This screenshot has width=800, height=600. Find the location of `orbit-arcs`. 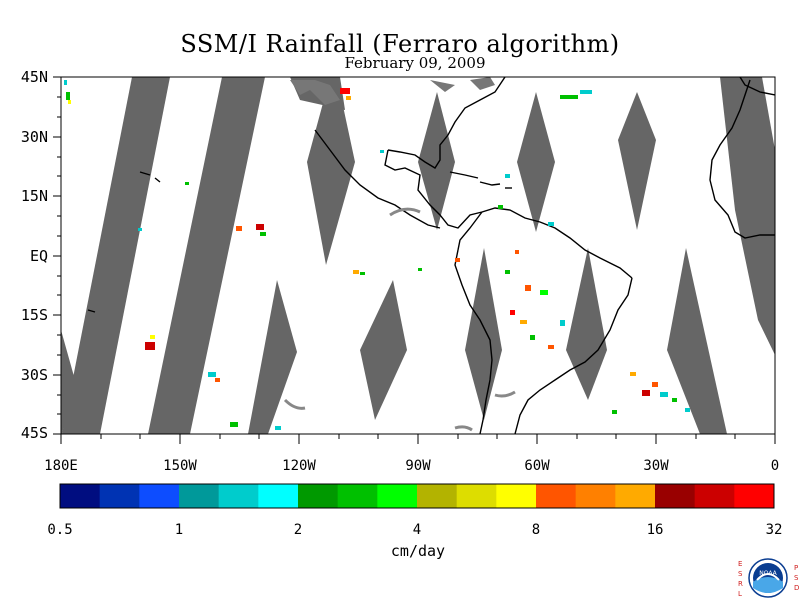

orbit-arcs is located at coordinates (399, 319).